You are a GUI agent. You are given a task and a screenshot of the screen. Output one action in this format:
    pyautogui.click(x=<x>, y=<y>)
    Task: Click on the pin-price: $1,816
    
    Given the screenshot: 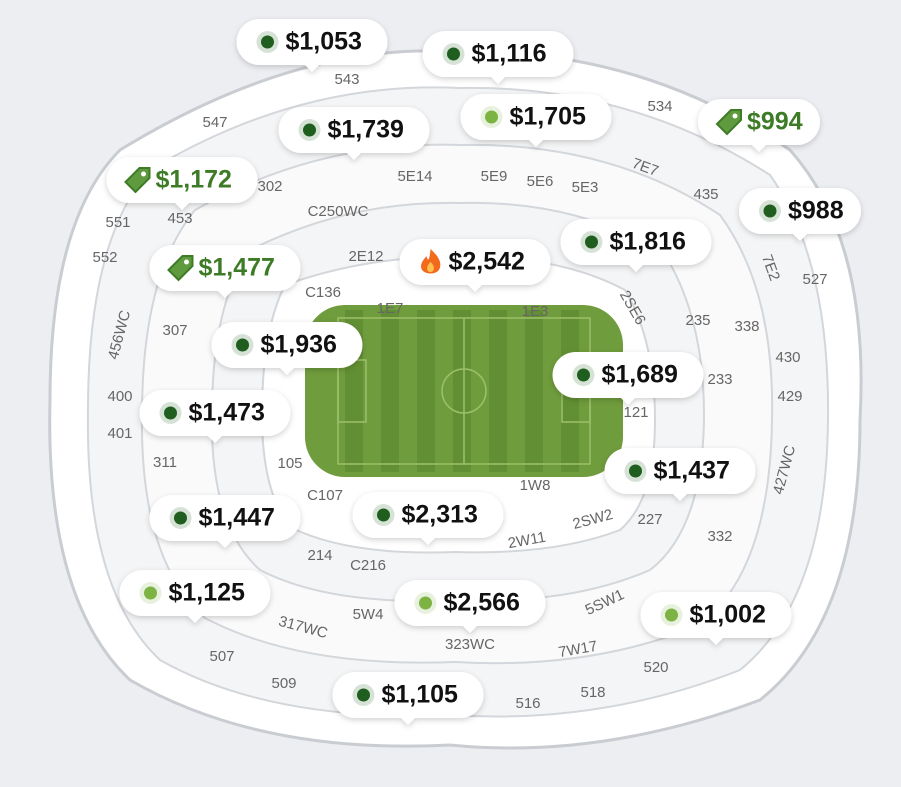 What is the action you would take?
    pyautogui.click(x=648, y=242)
    